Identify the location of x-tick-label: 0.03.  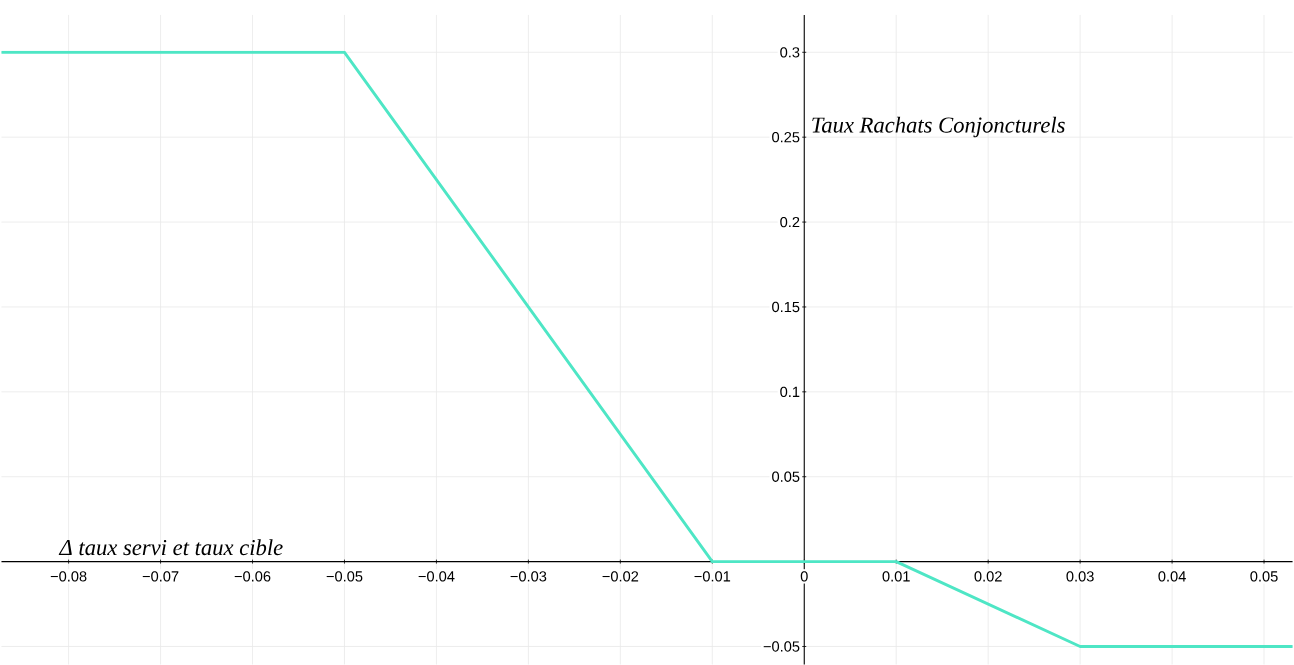
(1080, 576).